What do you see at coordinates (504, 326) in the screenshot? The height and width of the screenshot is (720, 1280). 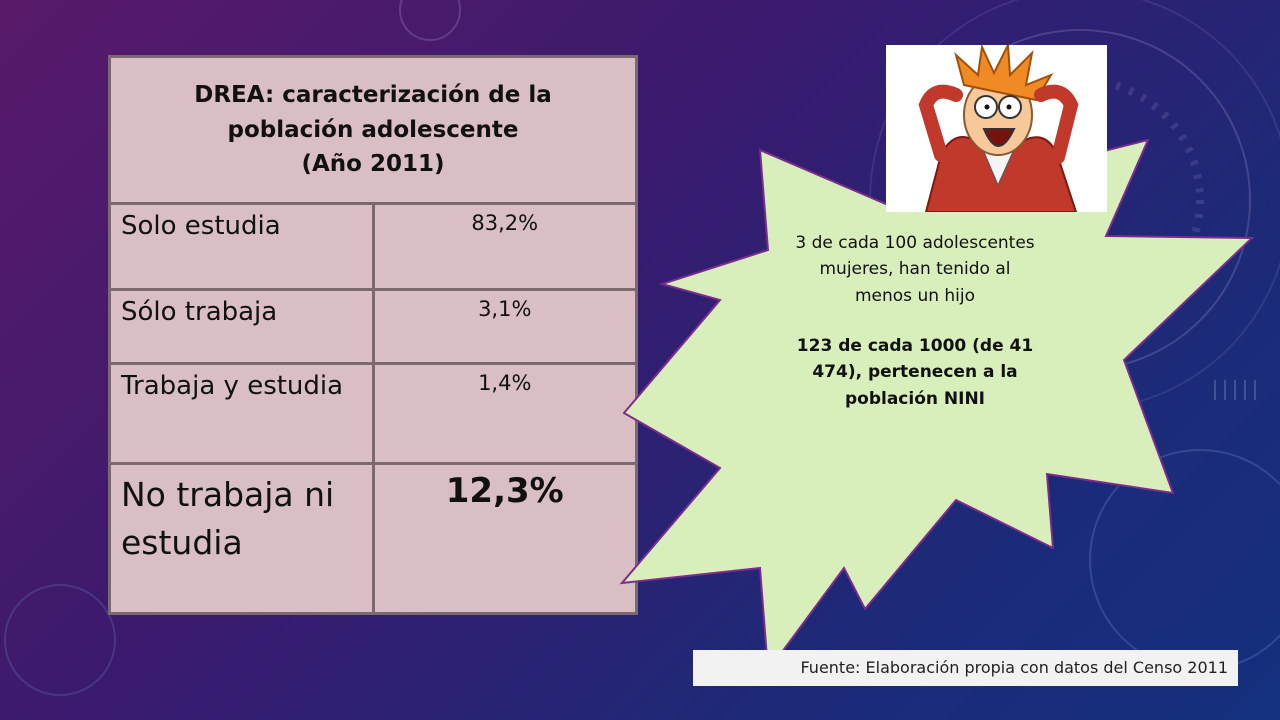 I see `row-value-solo-trabaja: 3,1%` at bounding box center [504, 326].